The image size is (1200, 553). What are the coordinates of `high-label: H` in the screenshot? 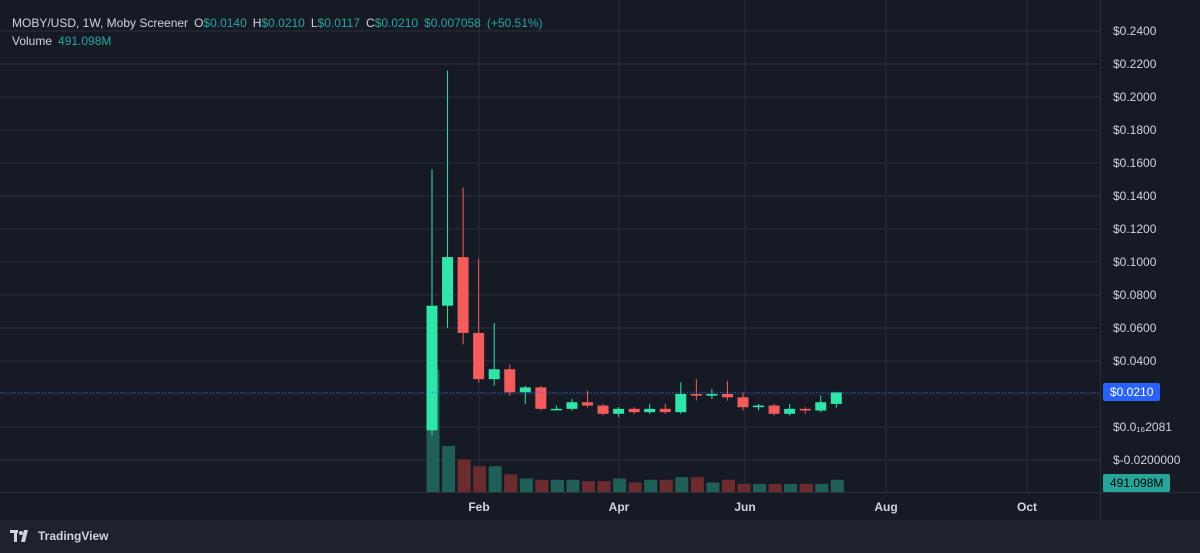 It's located at (257, 23).